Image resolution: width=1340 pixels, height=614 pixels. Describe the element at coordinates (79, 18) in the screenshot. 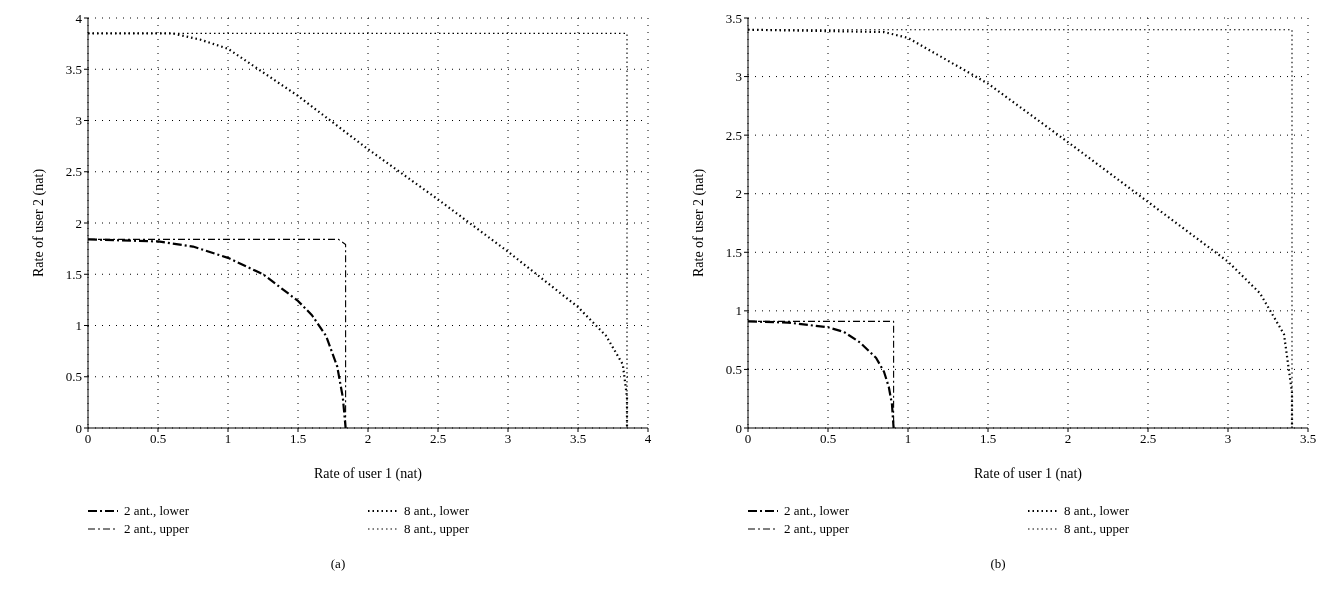

I see `y-tick-label: 4` at that location.